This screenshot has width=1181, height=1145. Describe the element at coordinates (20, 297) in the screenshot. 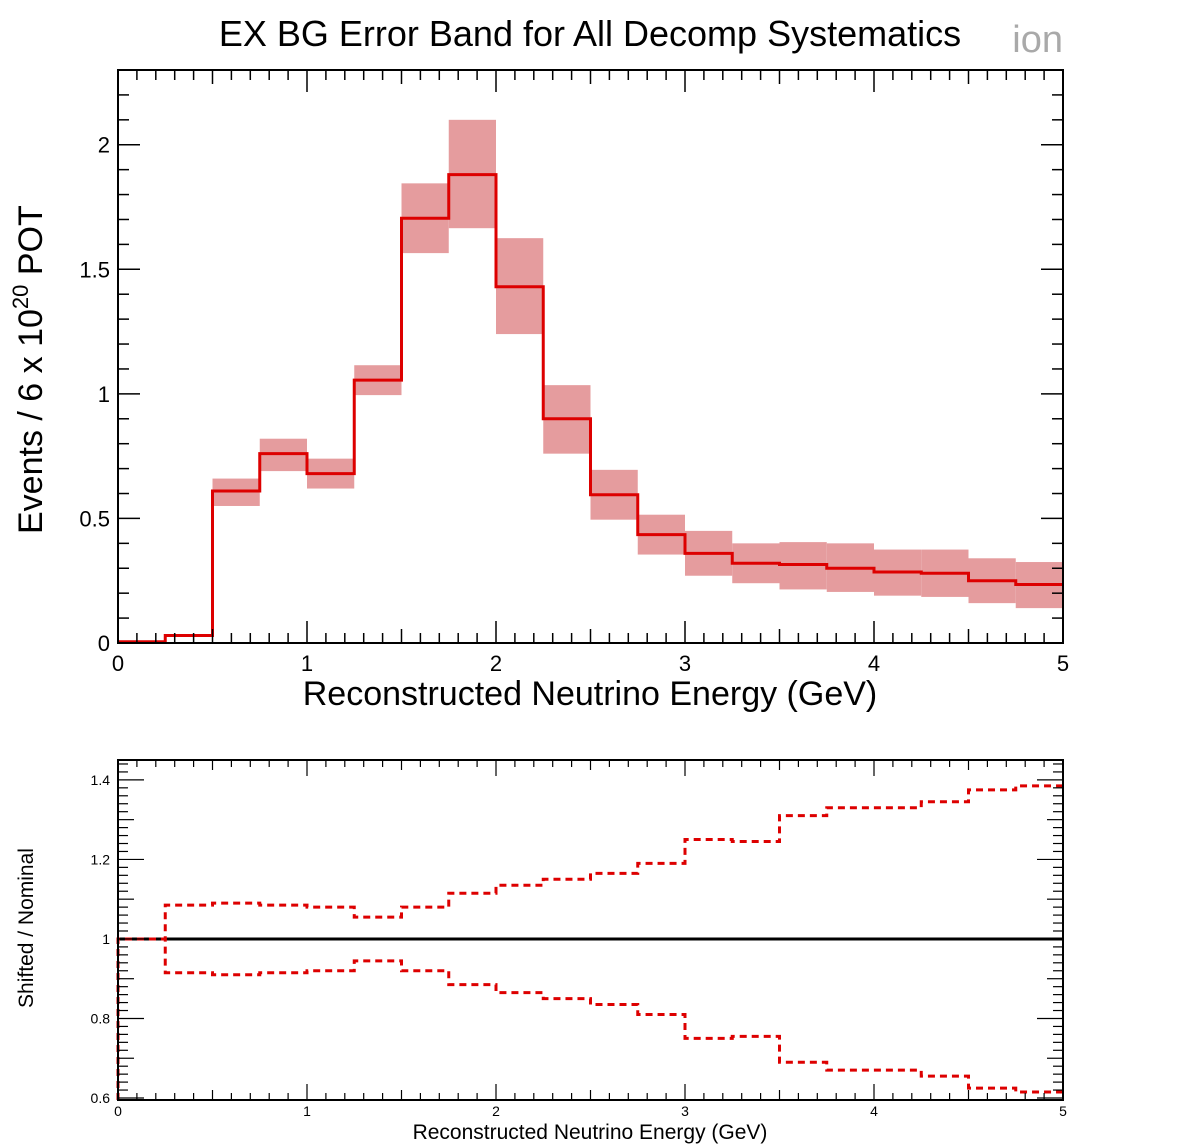

I see `y-label-exponent: 20` at that location.